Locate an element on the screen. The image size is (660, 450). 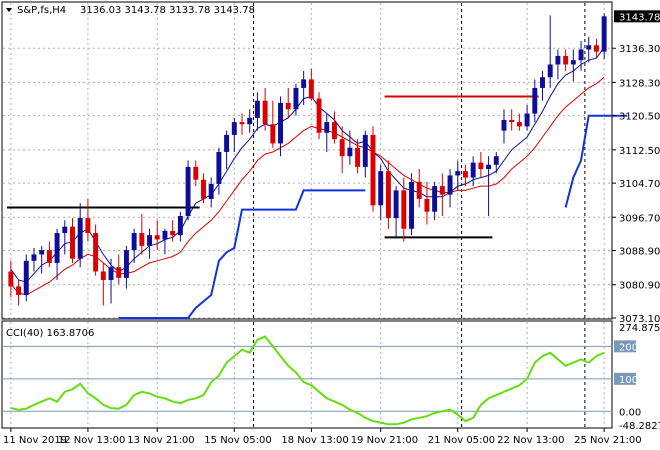
price-tick-label: 3073.10 is located at coordinates (639, 319).